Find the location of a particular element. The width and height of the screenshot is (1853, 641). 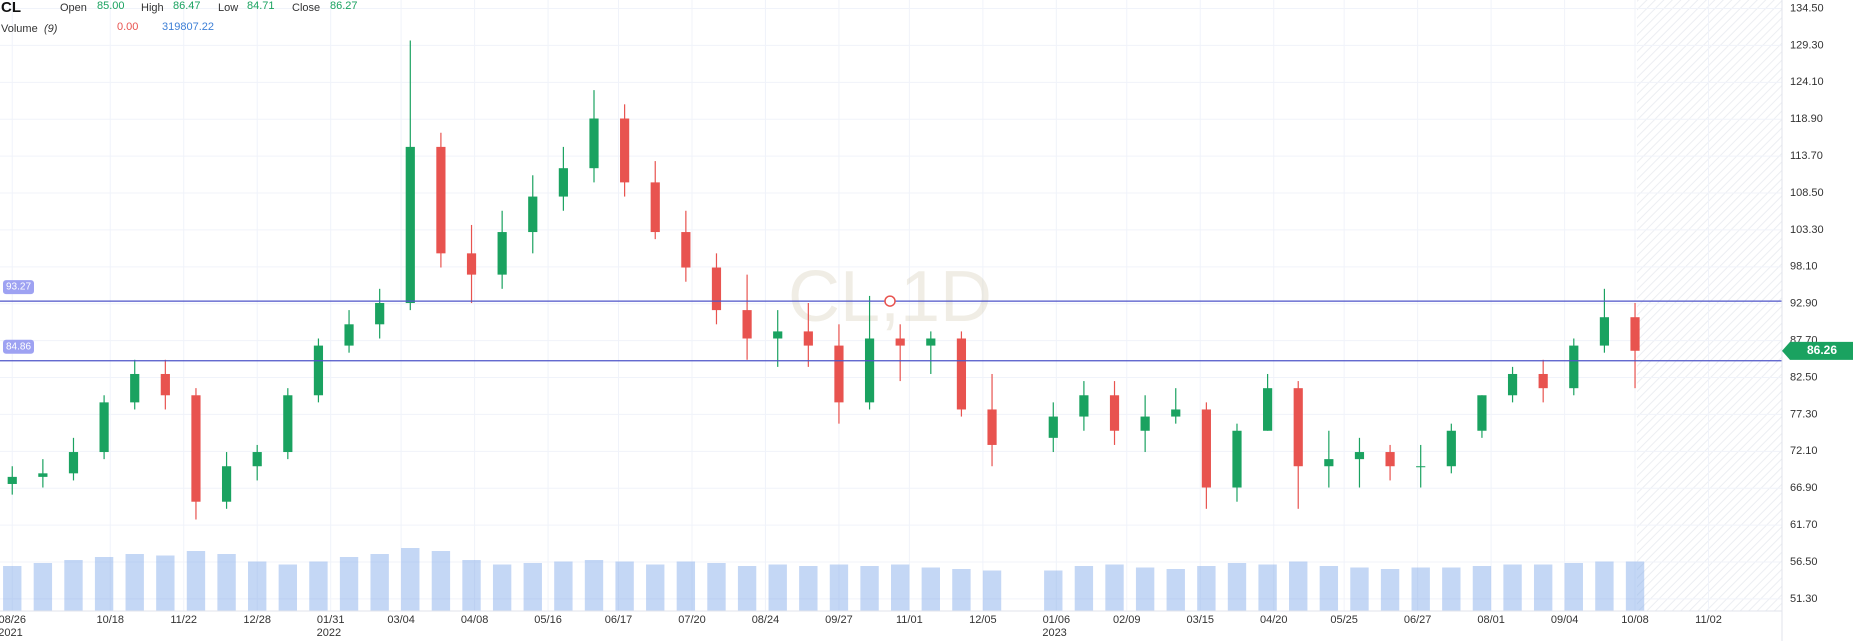

x-tick-label: 05/16 is located at coordinates (548, 620).